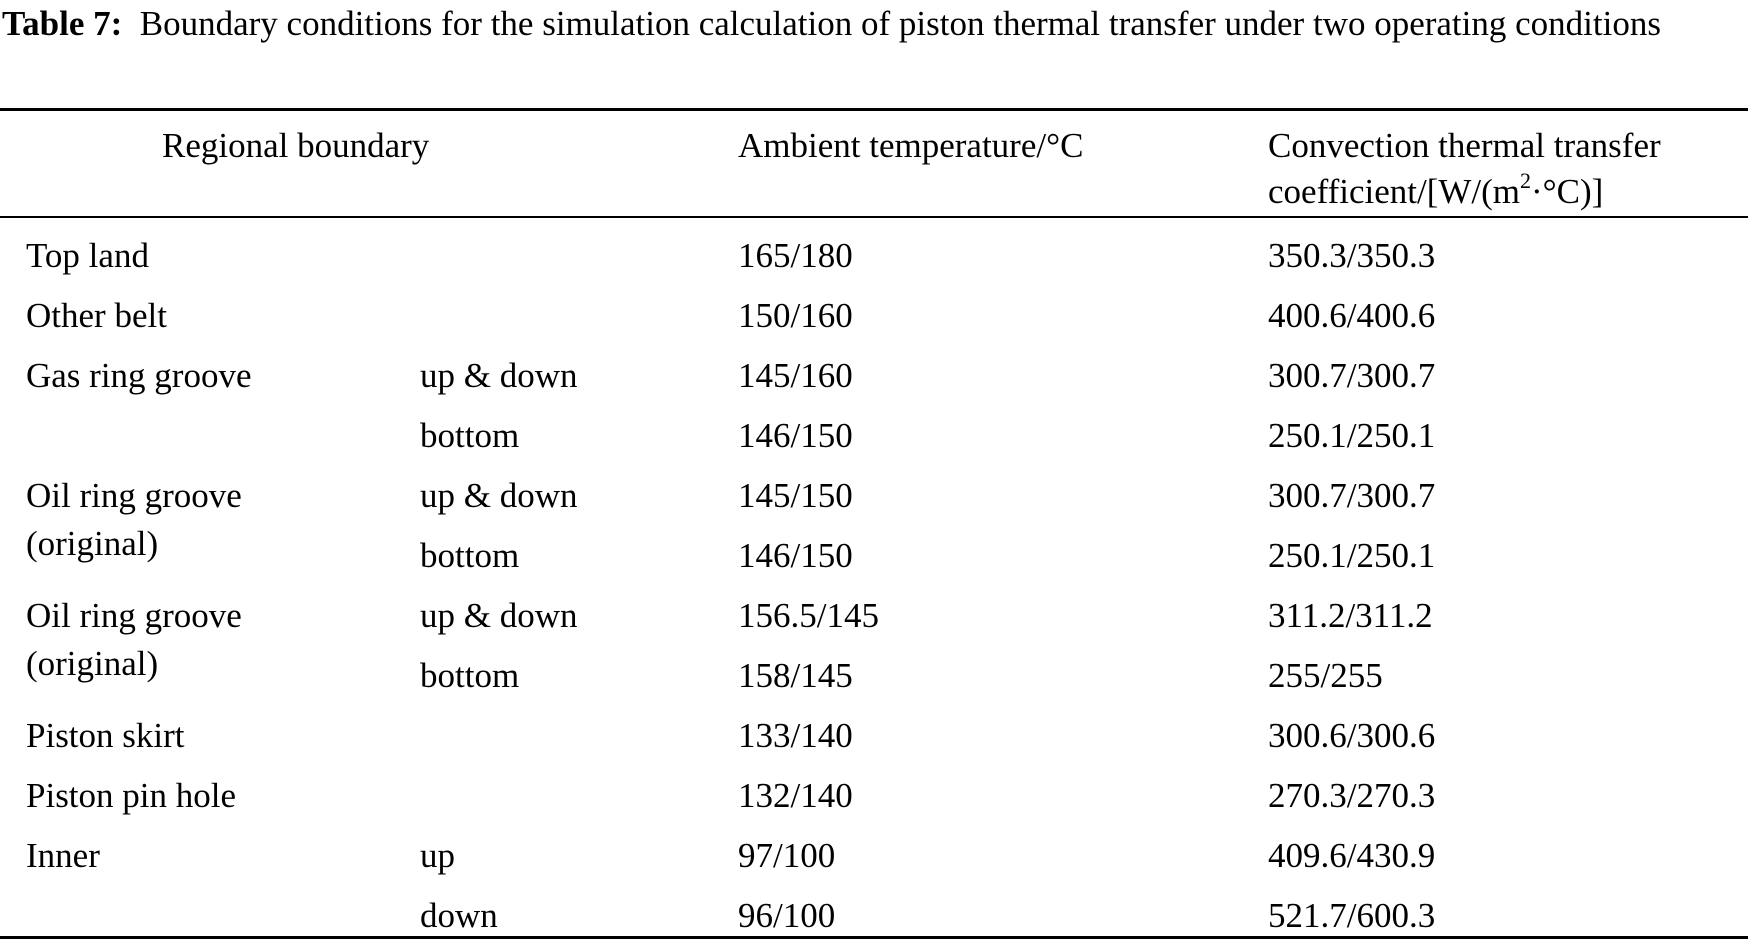 The image size is (1753, 944). What do you see at coordinates (1325, 675) in the screenshot?
I see `cell-coef: 255/255` at bounding box center [1325, 675].